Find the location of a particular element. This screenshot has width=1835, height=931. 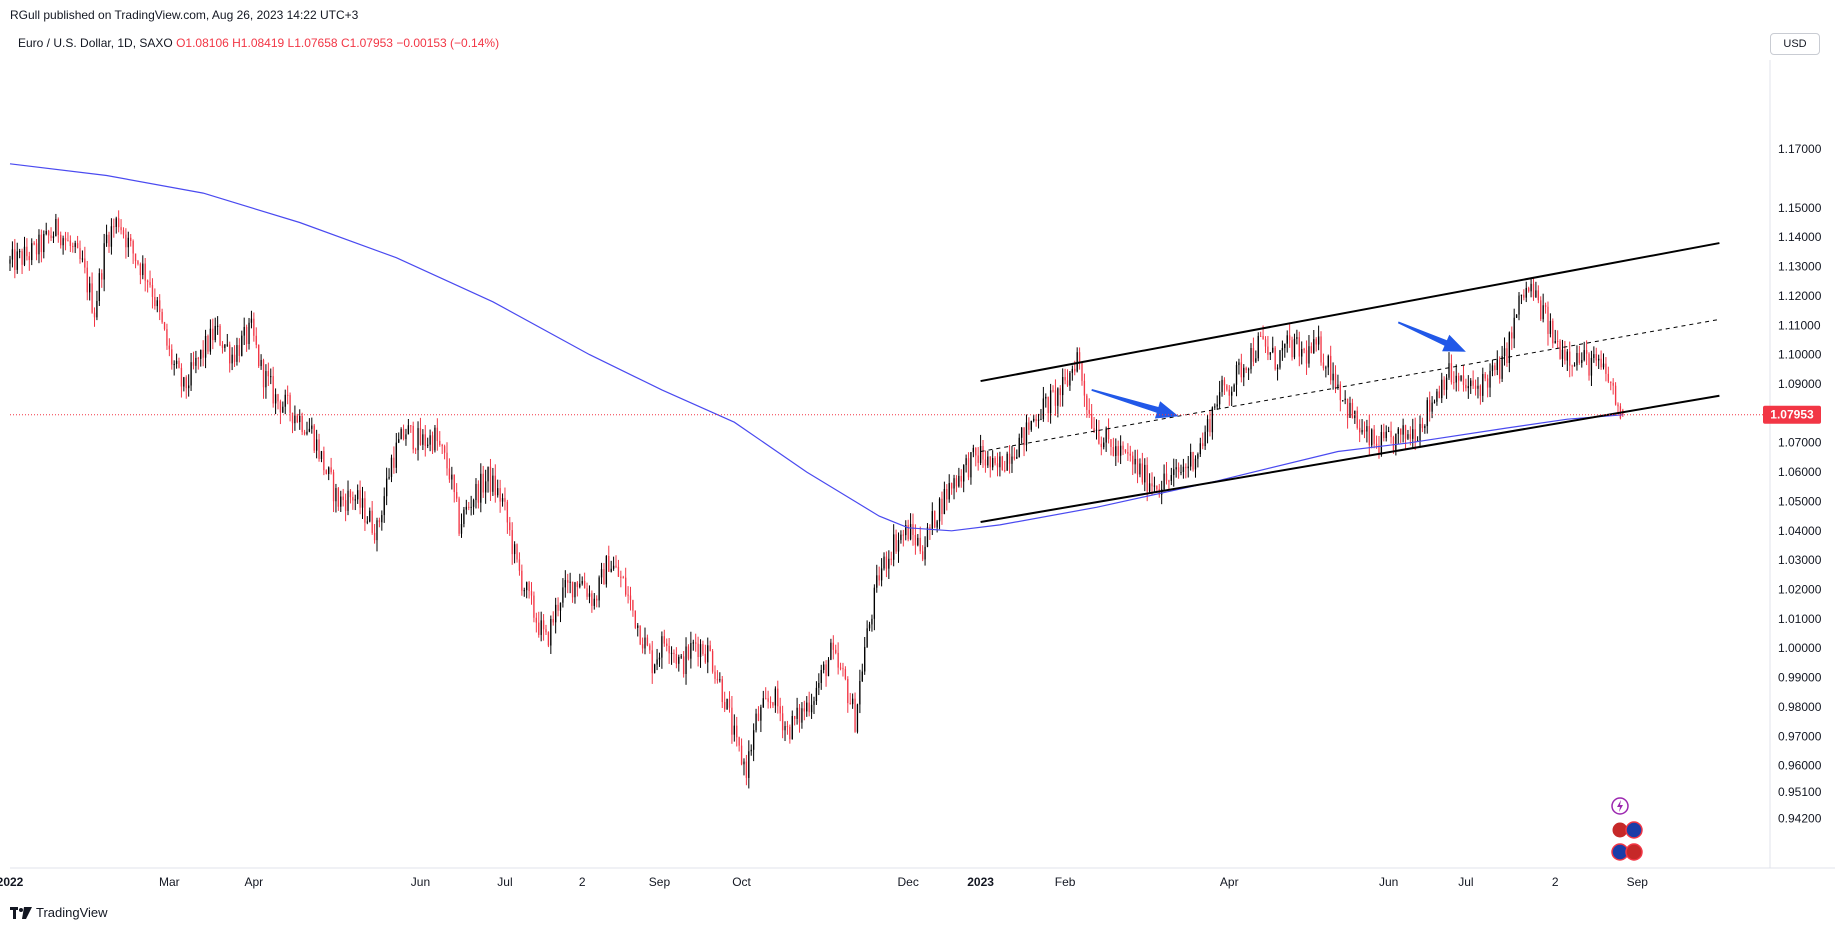

x-tick-label: Jun is located at coordinates (420, 882).